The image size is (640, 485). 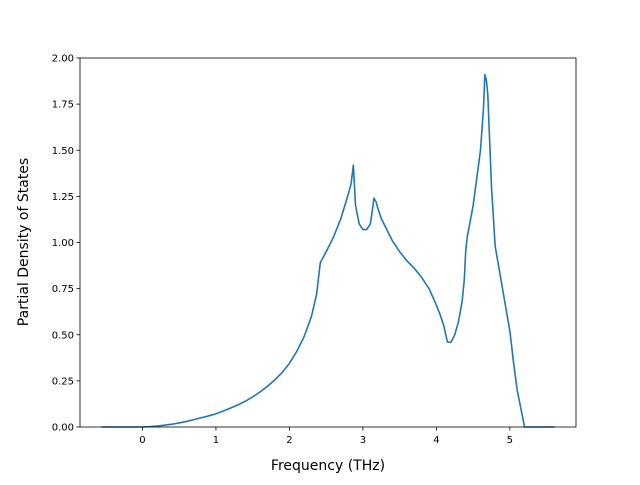 What do you see at coordinates (63, 105) in the screenshot?
I see `y-tick-label: 1.75` at bounding box center [63, 105].